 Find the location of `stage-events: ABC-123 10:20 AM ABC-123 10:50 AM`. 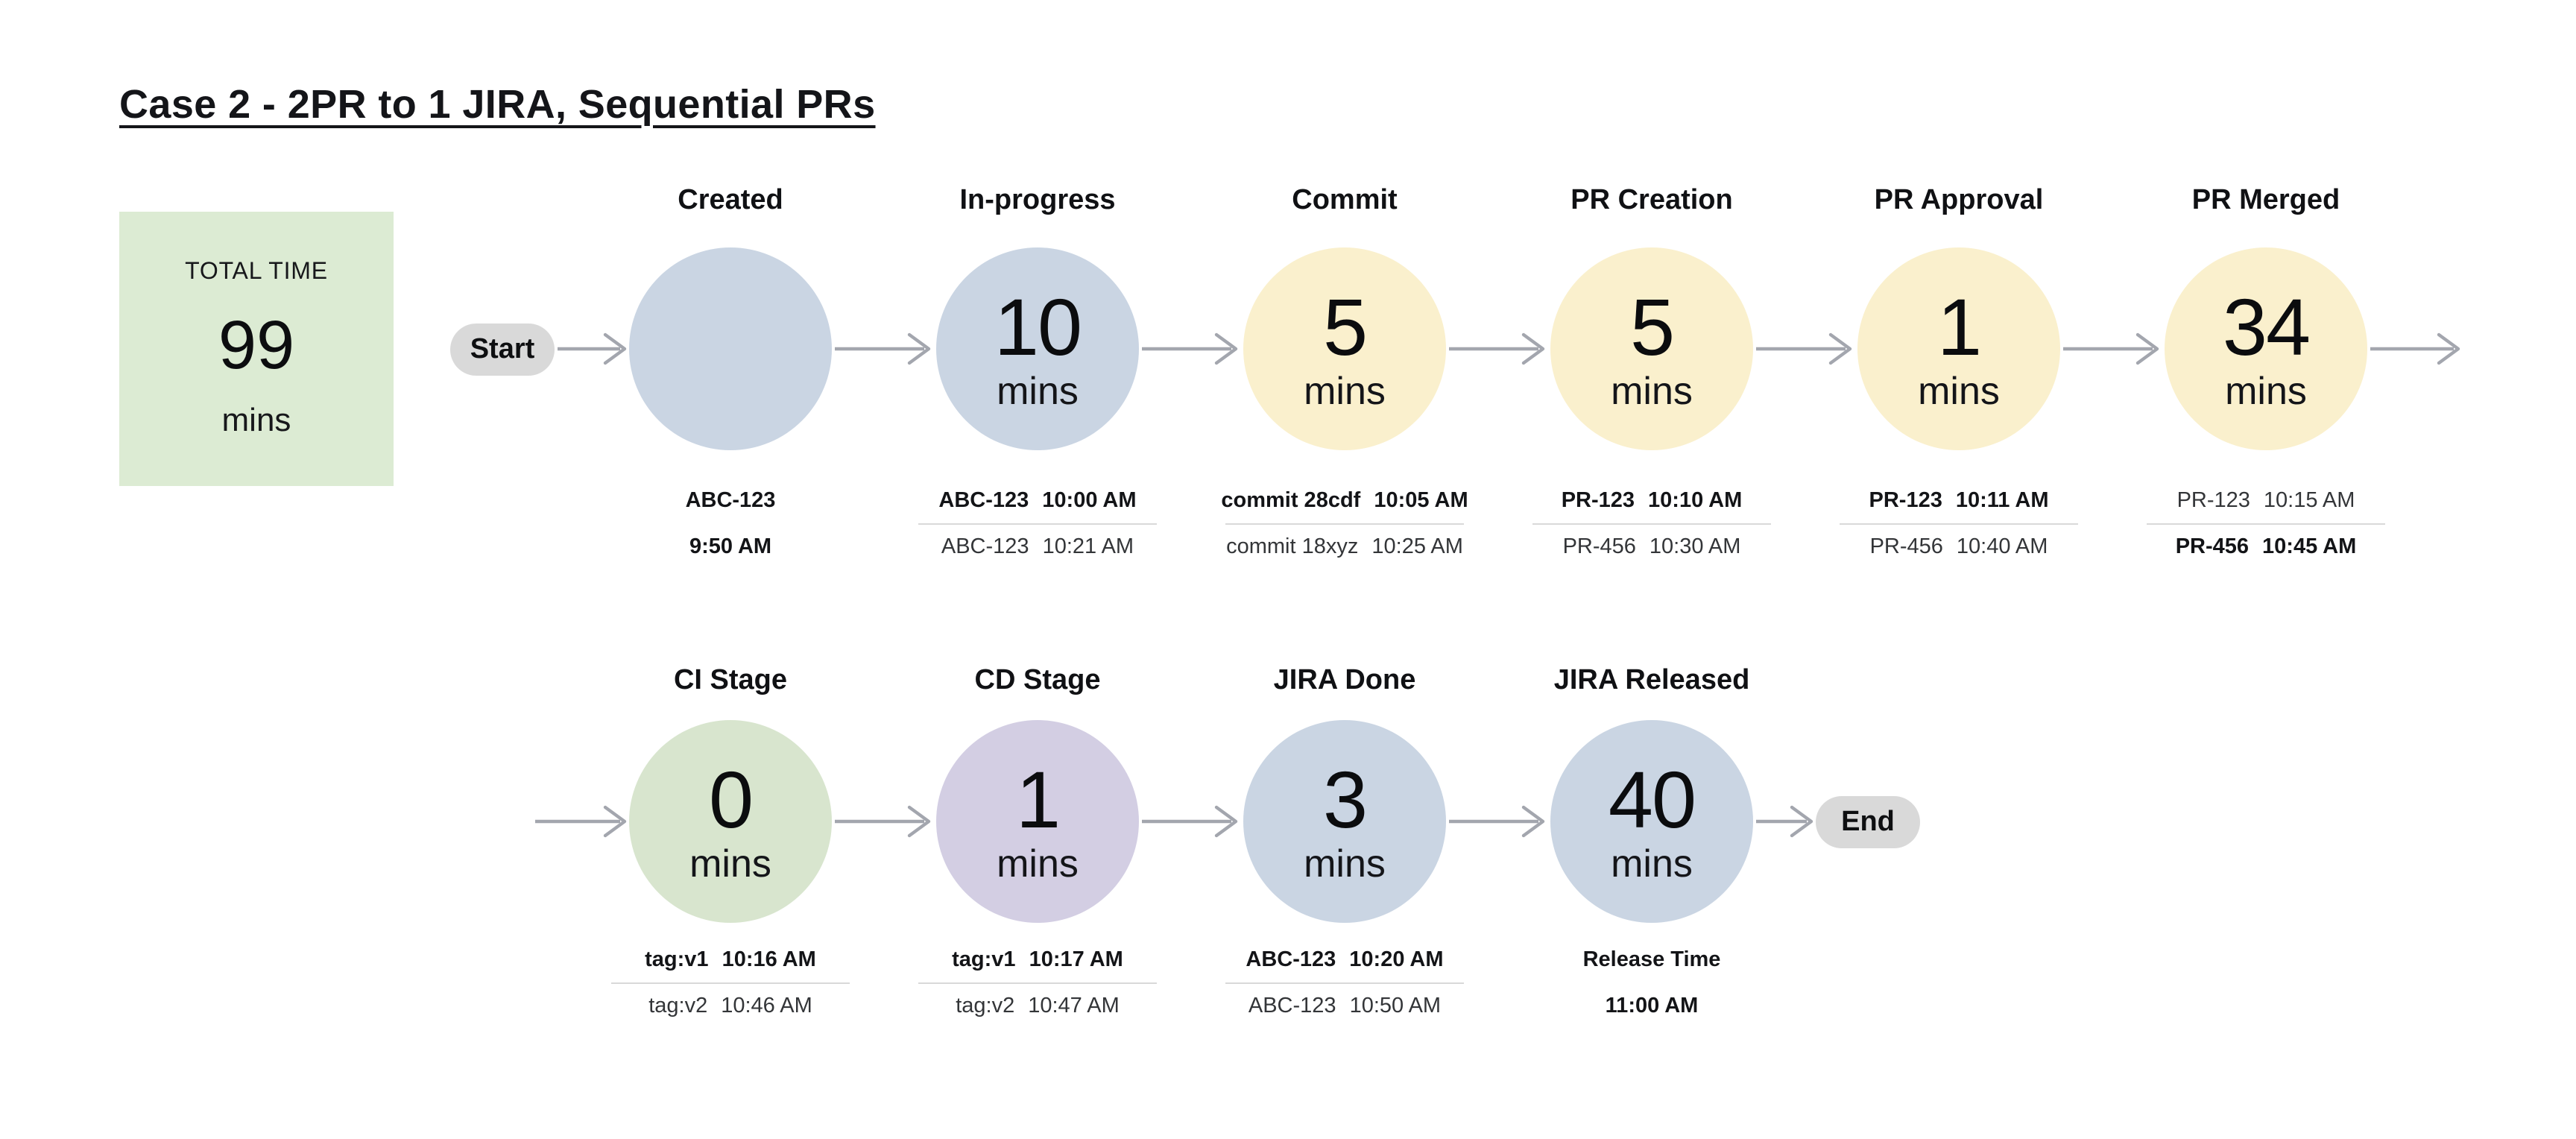

stage-events: ABC-123 10:20 AM ABC-123 10:50 AM is located at coordinates (1344, 983).